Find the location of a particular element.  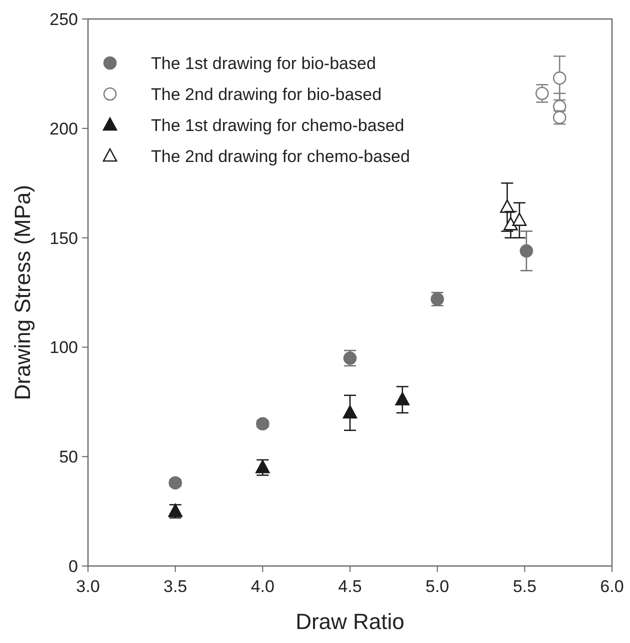

y-tick-label: 150 is located at coordinates (64, 238).